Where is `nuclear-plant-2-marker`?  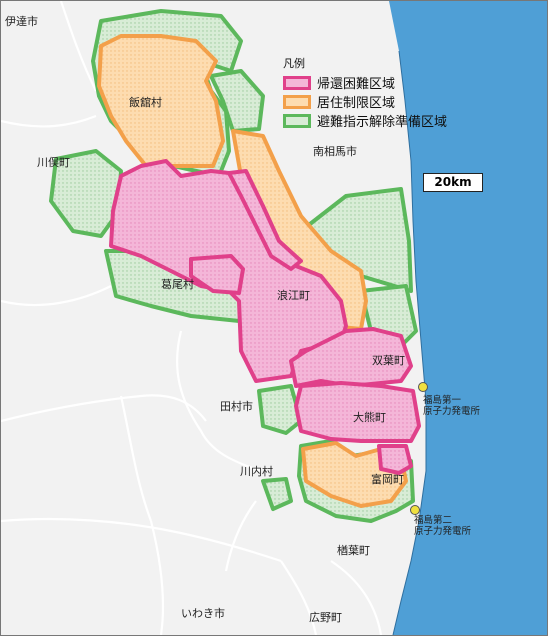 nuclear-plant-2-marker is located at coordinates (415, 510).